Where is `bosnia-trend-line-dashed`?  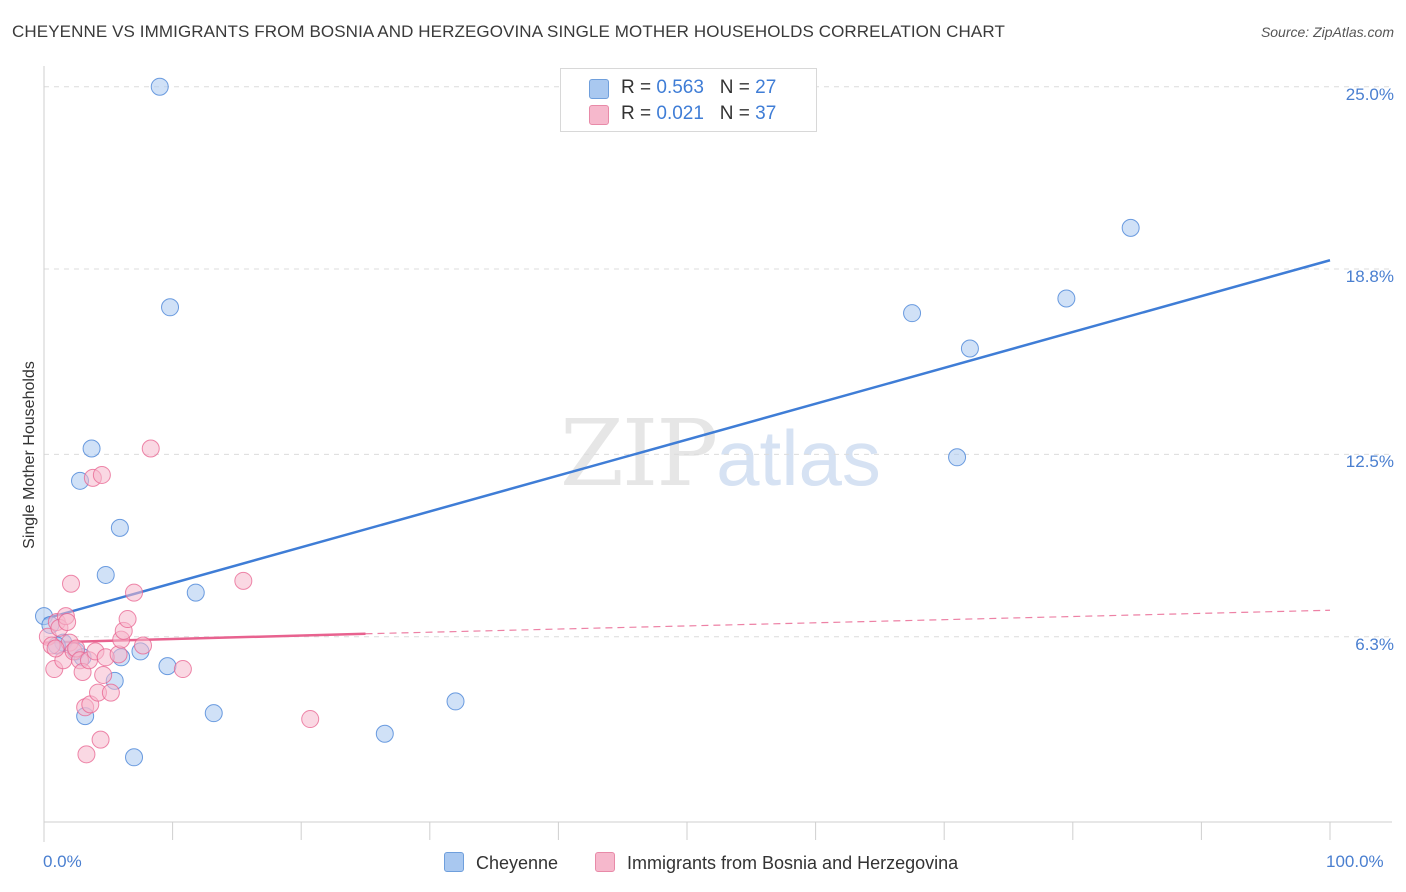 bosnia-trend-line-dashed is located at coordinates (848, 622).